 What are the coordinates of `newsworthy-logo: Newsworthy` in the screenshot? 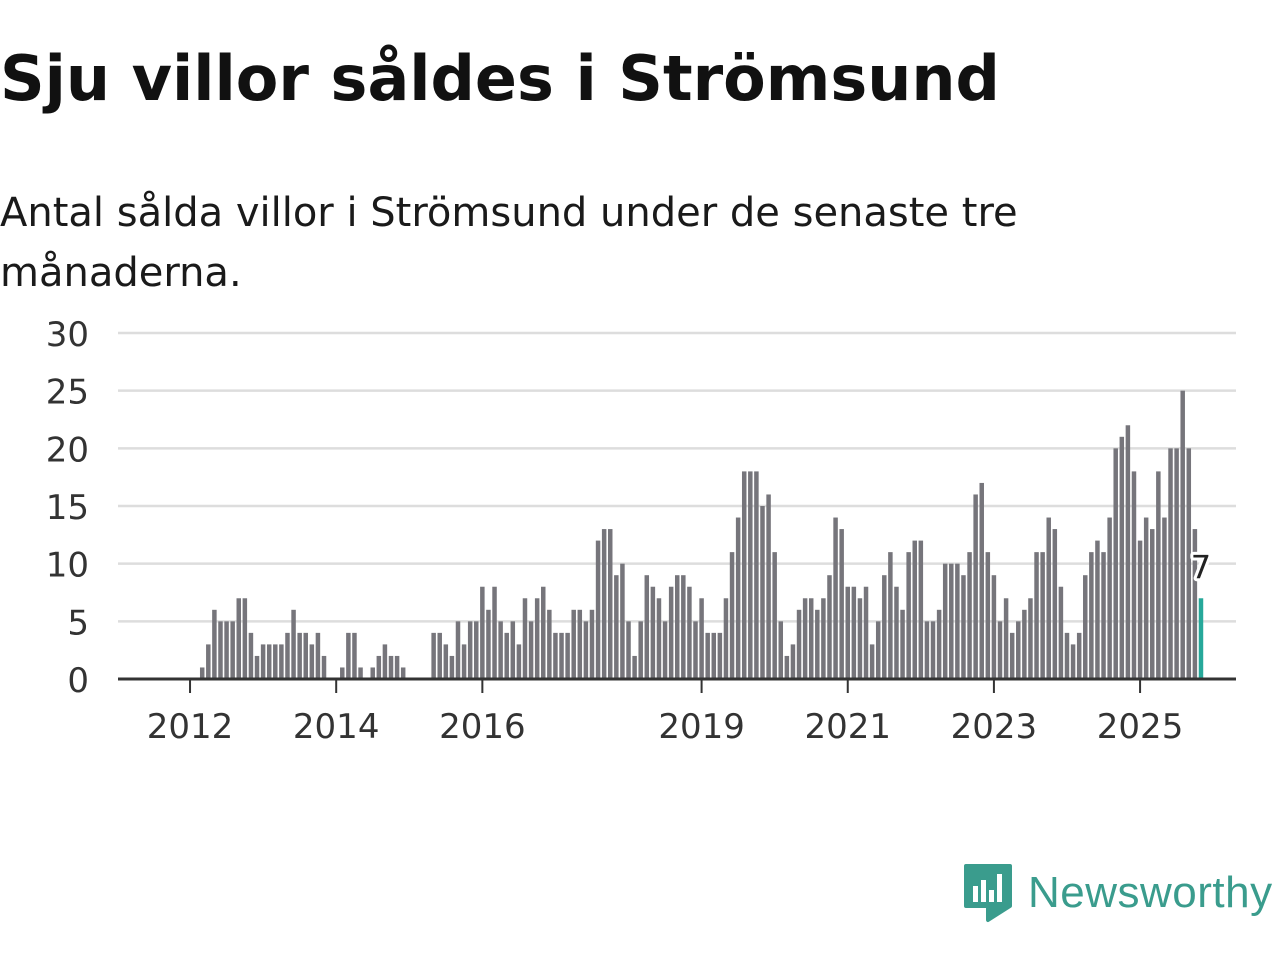 It's located at (1117, 893).